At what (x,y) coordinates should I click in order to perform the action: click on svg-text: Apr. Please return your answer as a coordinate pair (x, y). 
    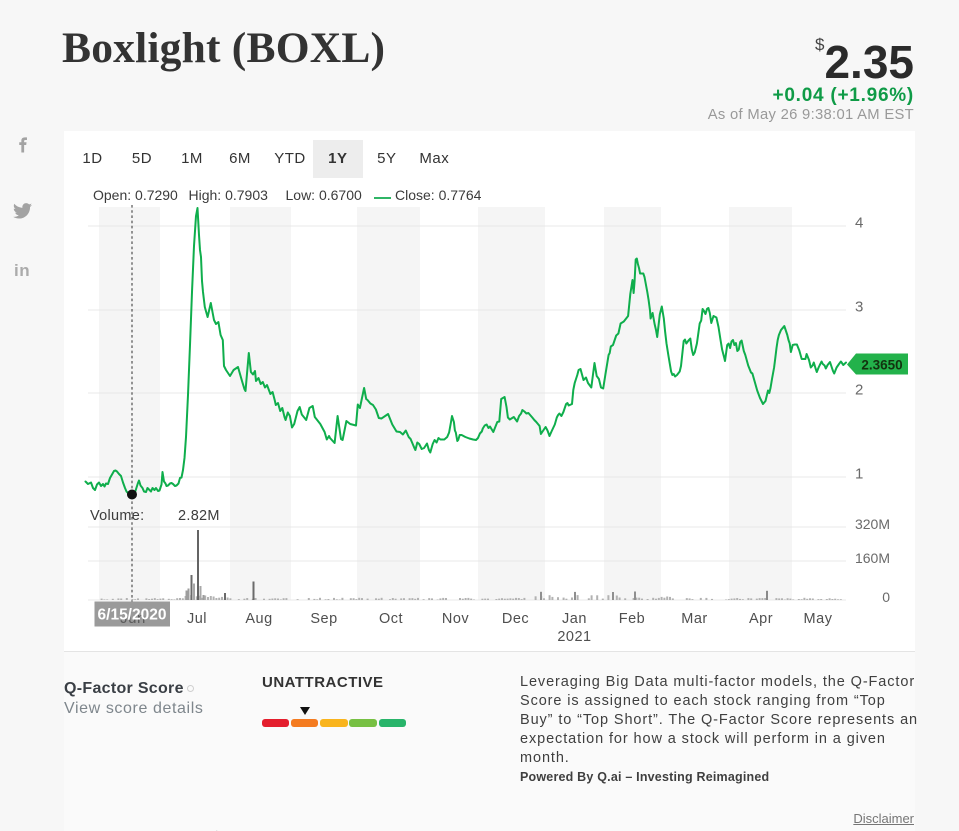
    Looking at the image, I should click on (761, 619).